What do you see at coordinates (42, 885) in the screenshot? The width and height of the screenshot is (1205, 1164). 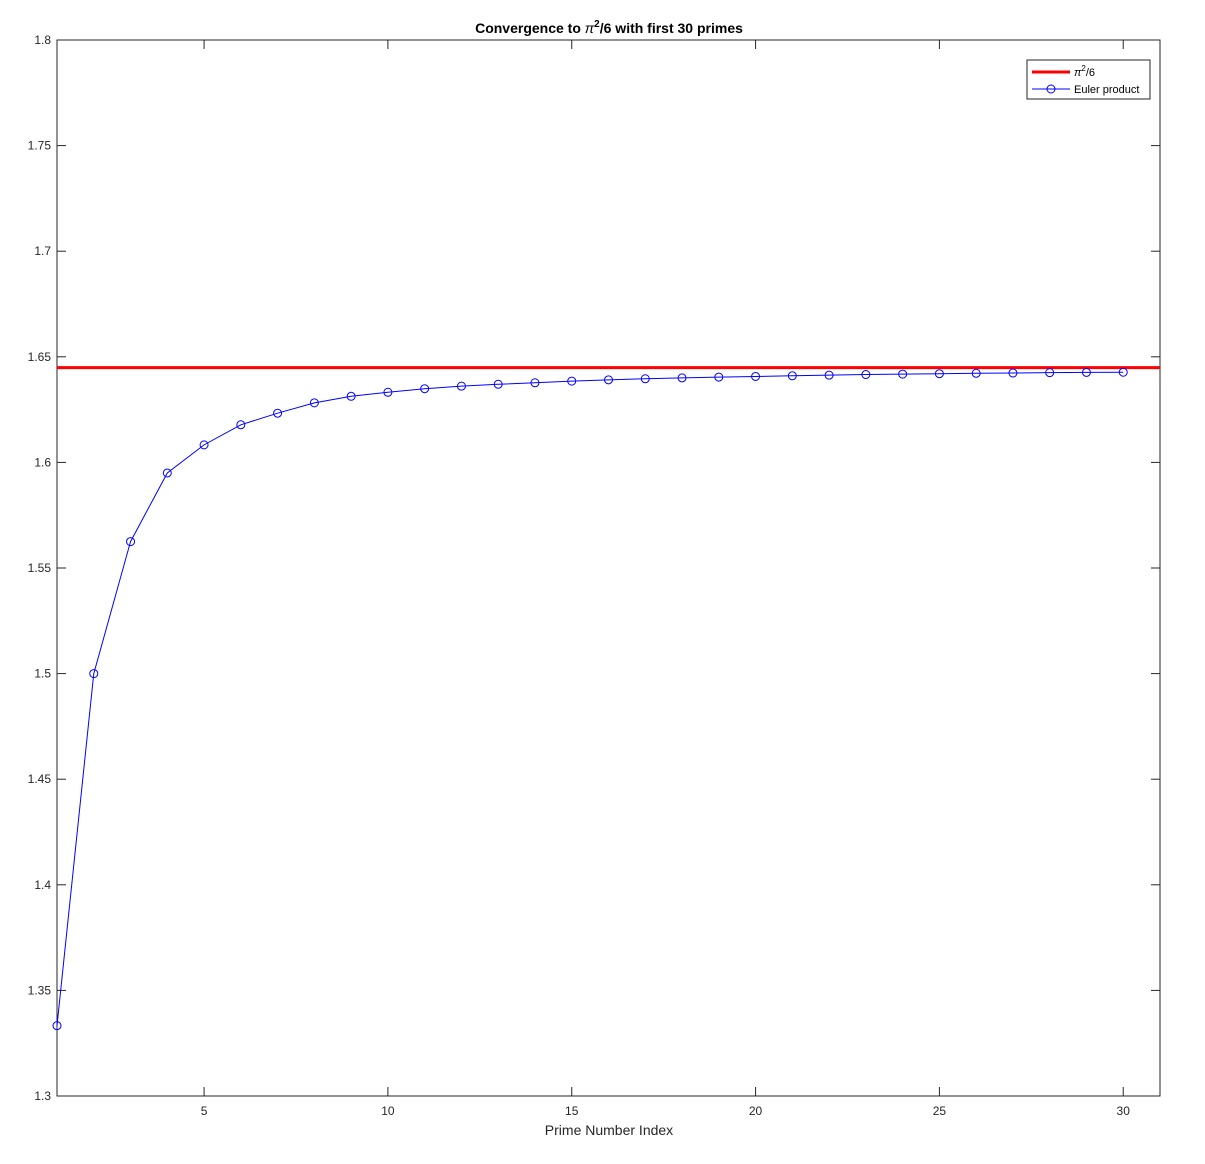 I see `y-tick-label: 1.4` at bounding box center [42, 885].